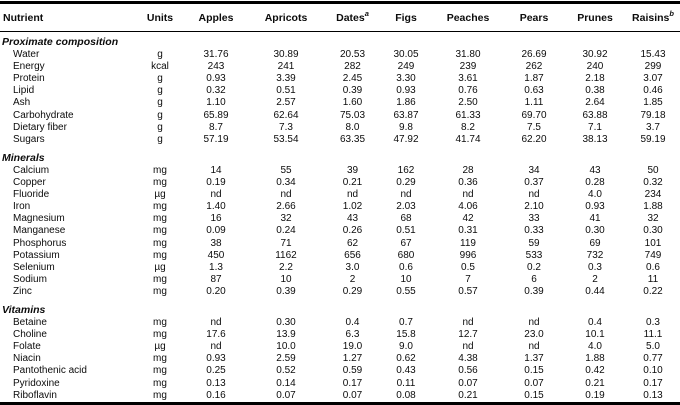 The image size is (680, 405). I want to click on units-cell: kcal, so click(160, 67).